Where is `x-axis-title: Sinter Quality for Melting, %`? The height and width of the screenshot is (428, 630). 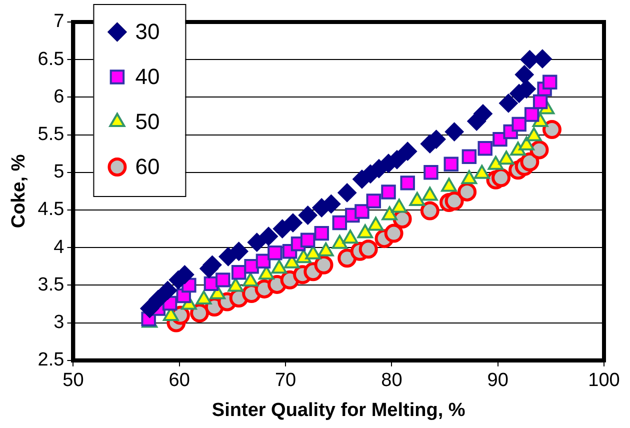 x-axis-title: Sinter Quality for Melting, % is located at coordinates (339, 410).